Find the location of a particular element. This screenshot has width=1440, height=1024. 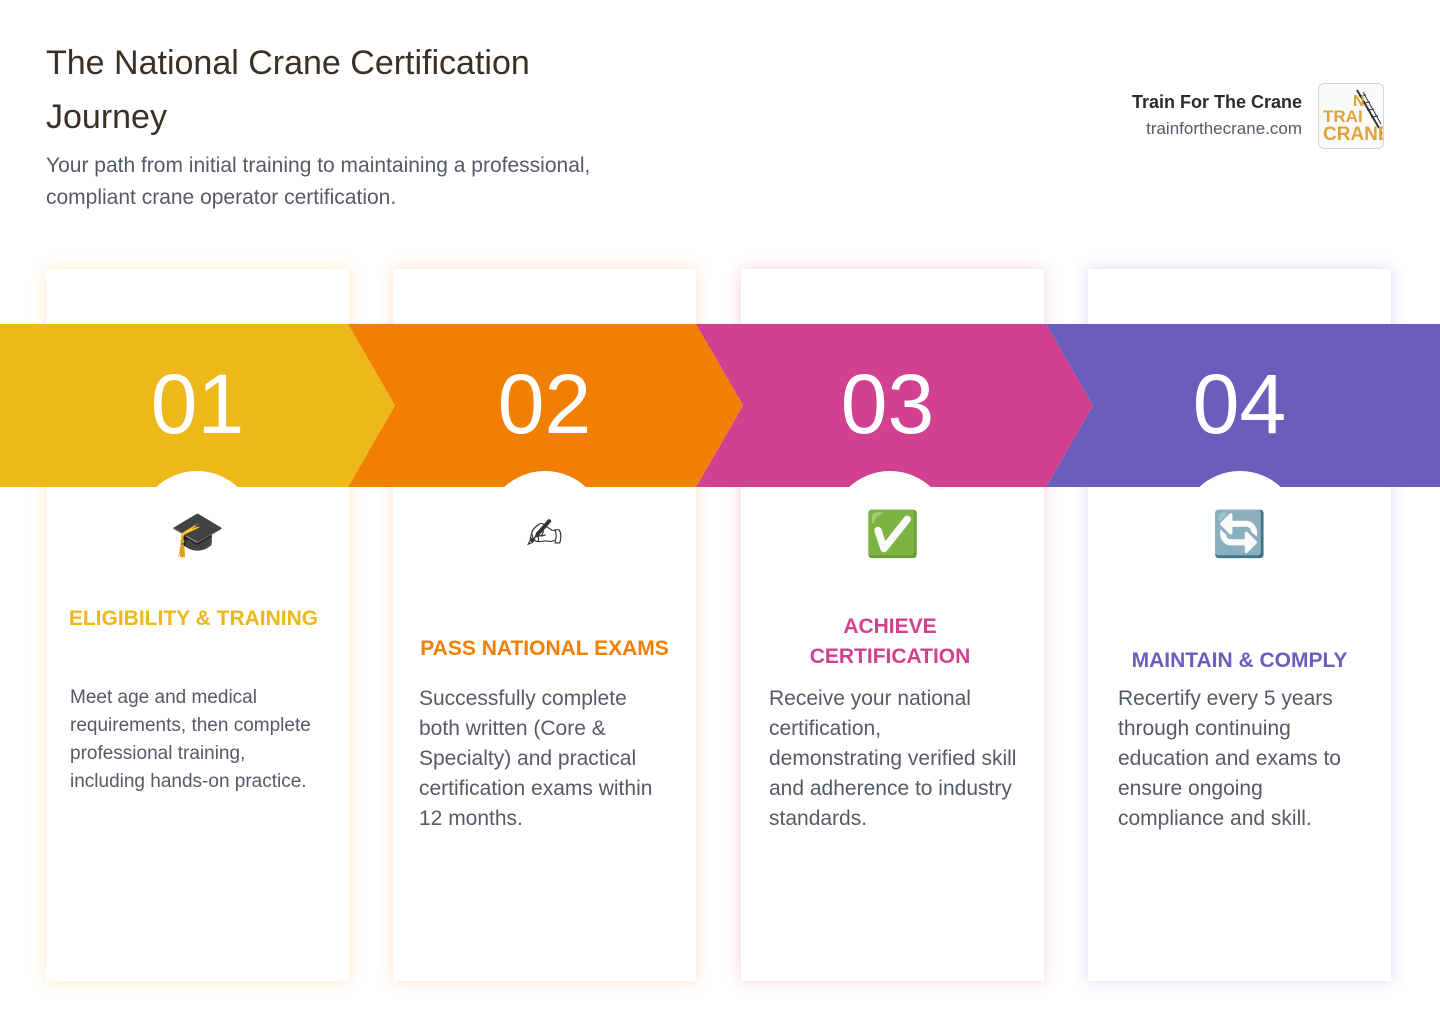

svg-text: TRAI is located at coordinates (1343, 116).